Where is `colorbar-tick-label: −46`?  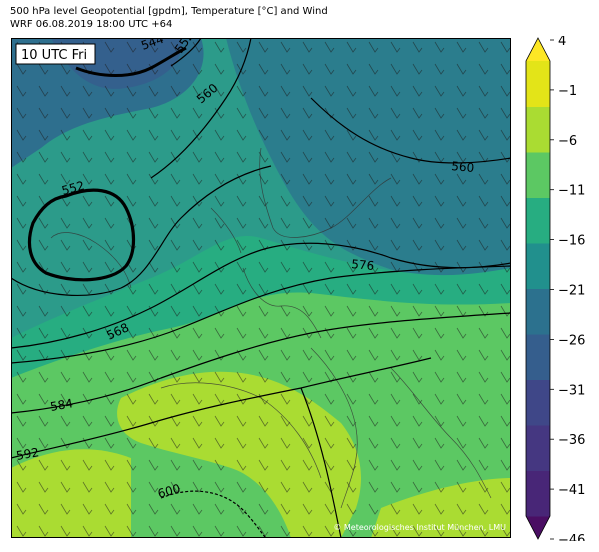 colorbar-tick-label: −46 is located at coordinates (571, 537).